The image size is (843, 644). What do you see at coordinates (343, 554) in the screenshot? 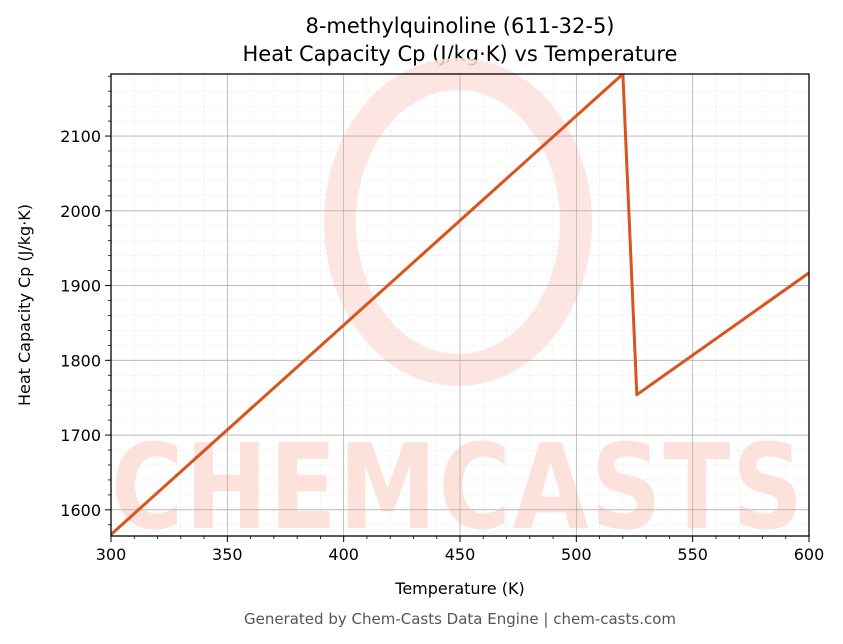
I see `x-tick-label: 400` at bounding box center [343, 554].